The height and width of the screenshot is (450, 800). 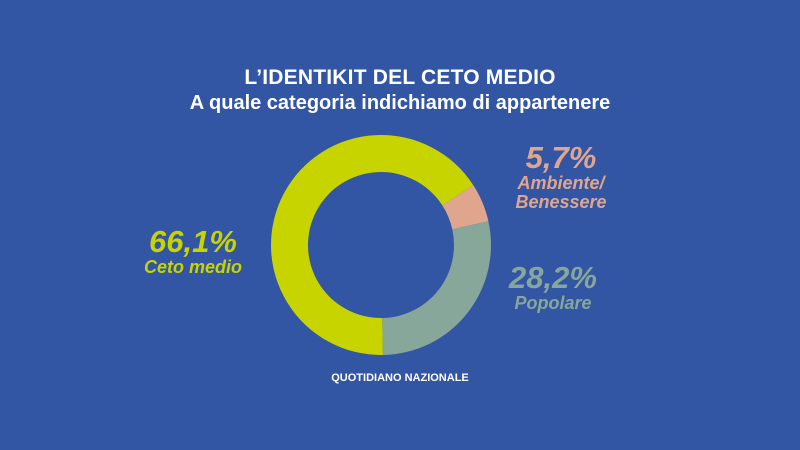 I want to click on label-popolare: 28,2% Popolare, so click(x=553, y=287).